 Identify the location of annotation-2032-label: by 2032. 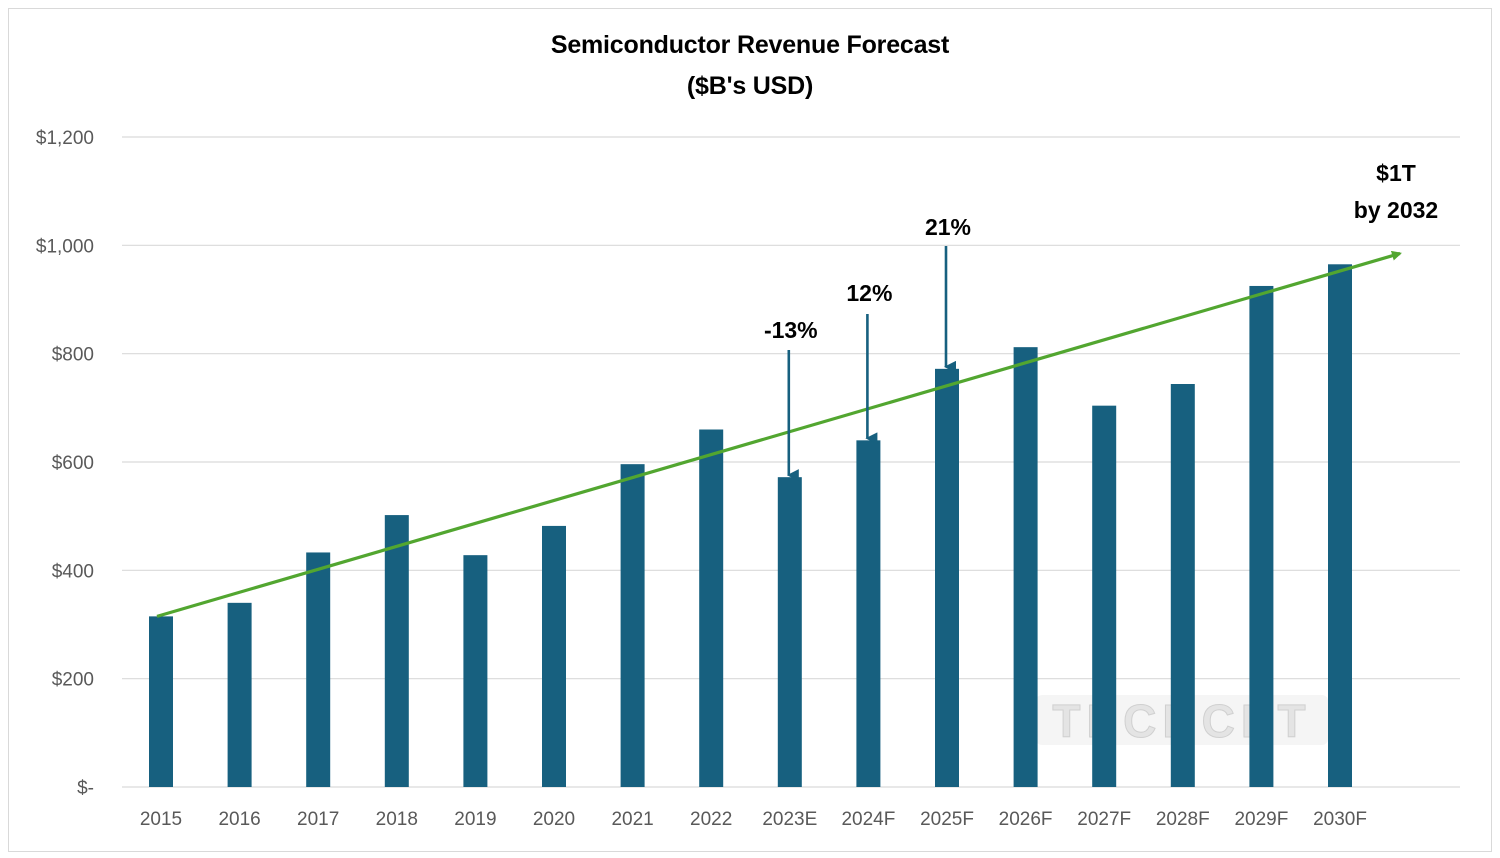
(1396, 210).